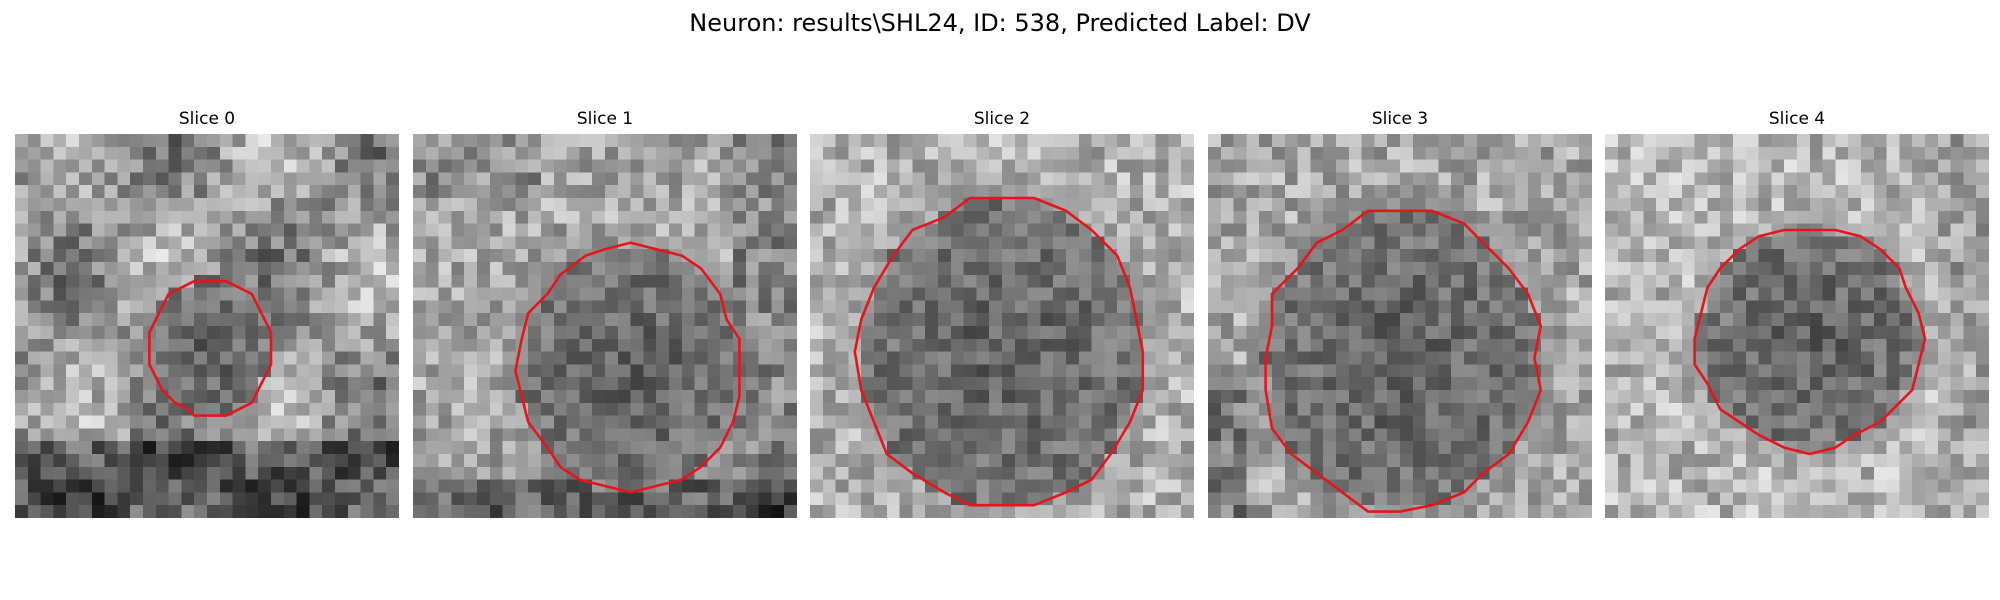 Image resolution: width=2000 pixels, height=600 pixels. I want to click on slice-panel-4: Slice 4, so click(1797, 313).